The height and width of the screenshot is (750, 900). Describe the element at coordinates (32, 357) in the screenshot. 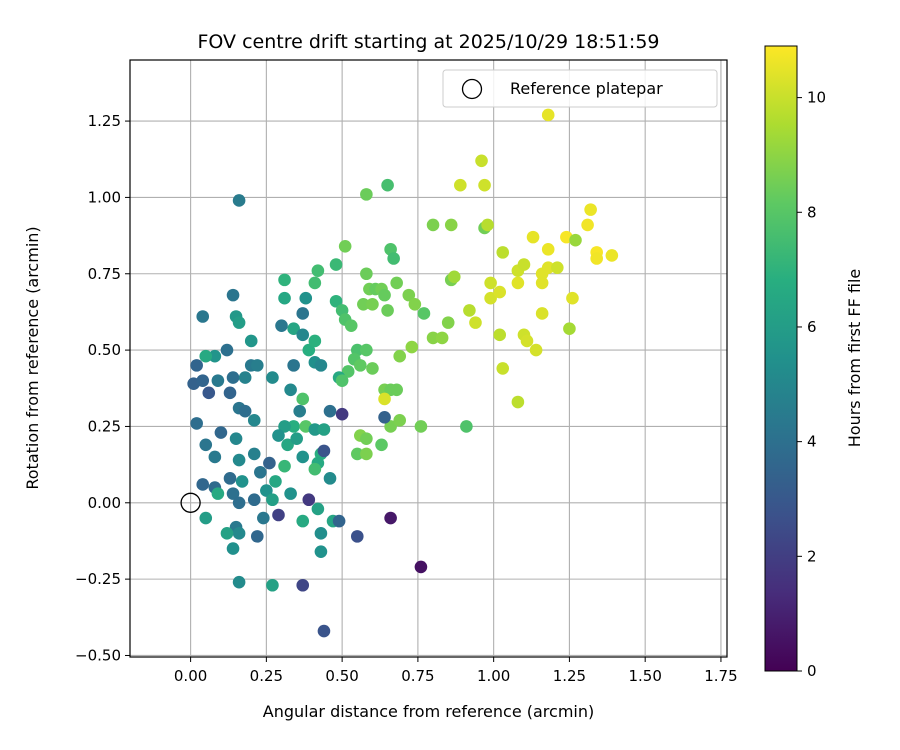

I see `y-axis-label: Rotation from reference (arcmin)` at that location.